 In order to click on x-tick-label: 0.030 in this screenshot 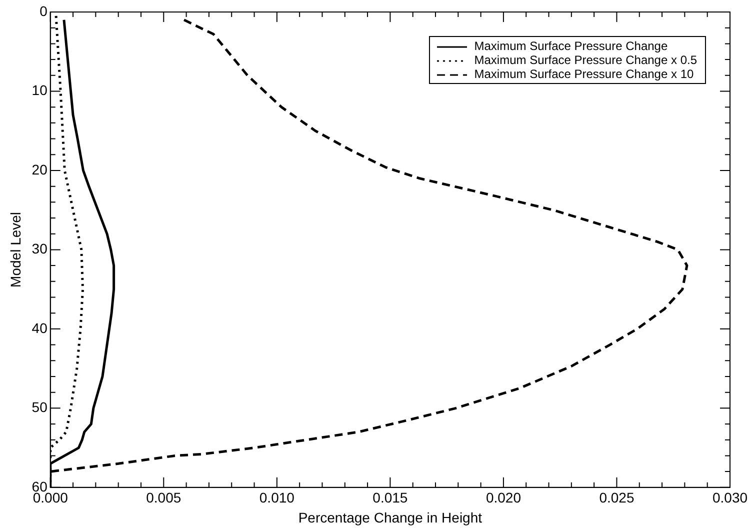, I will do `click(730, 498)`.